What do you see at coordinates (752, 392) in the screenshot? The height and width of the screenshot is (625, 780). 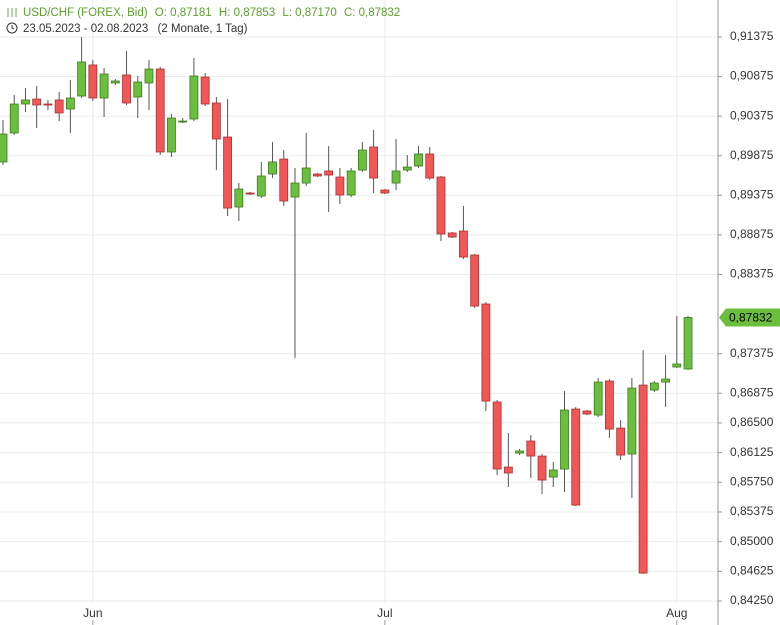 I see `y-tick-label: 0,86875` at bounding box center [752, 392].